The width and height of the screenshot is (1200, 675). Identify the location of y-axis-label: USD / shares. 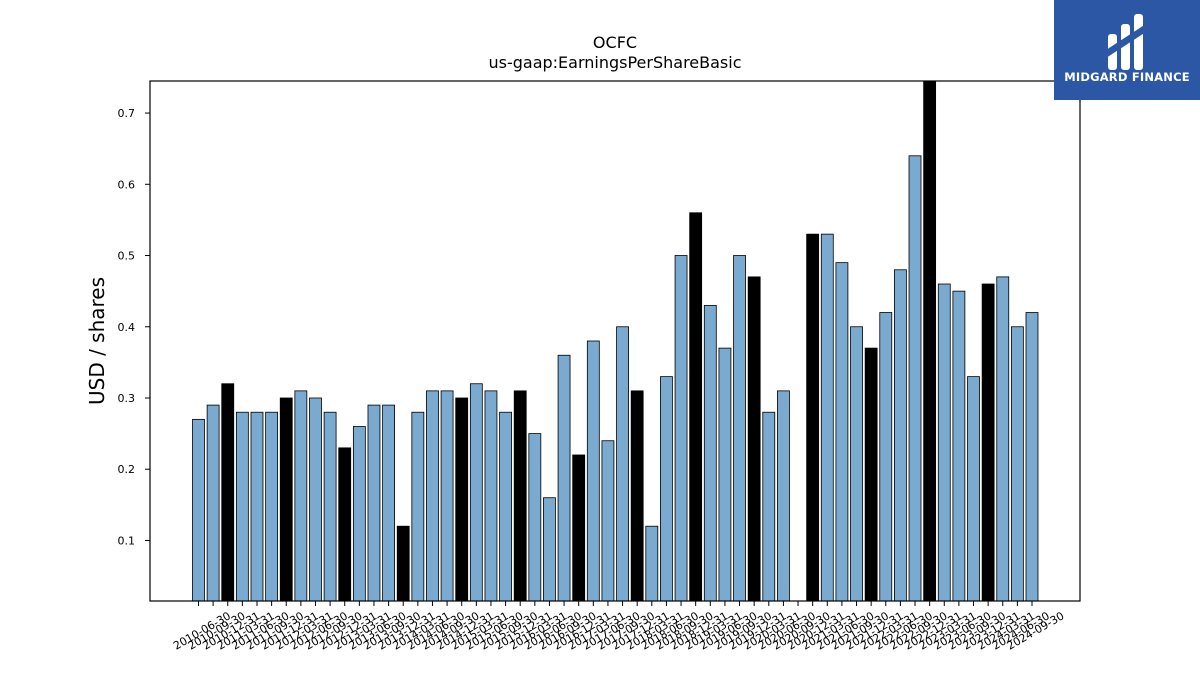
(97, 341).